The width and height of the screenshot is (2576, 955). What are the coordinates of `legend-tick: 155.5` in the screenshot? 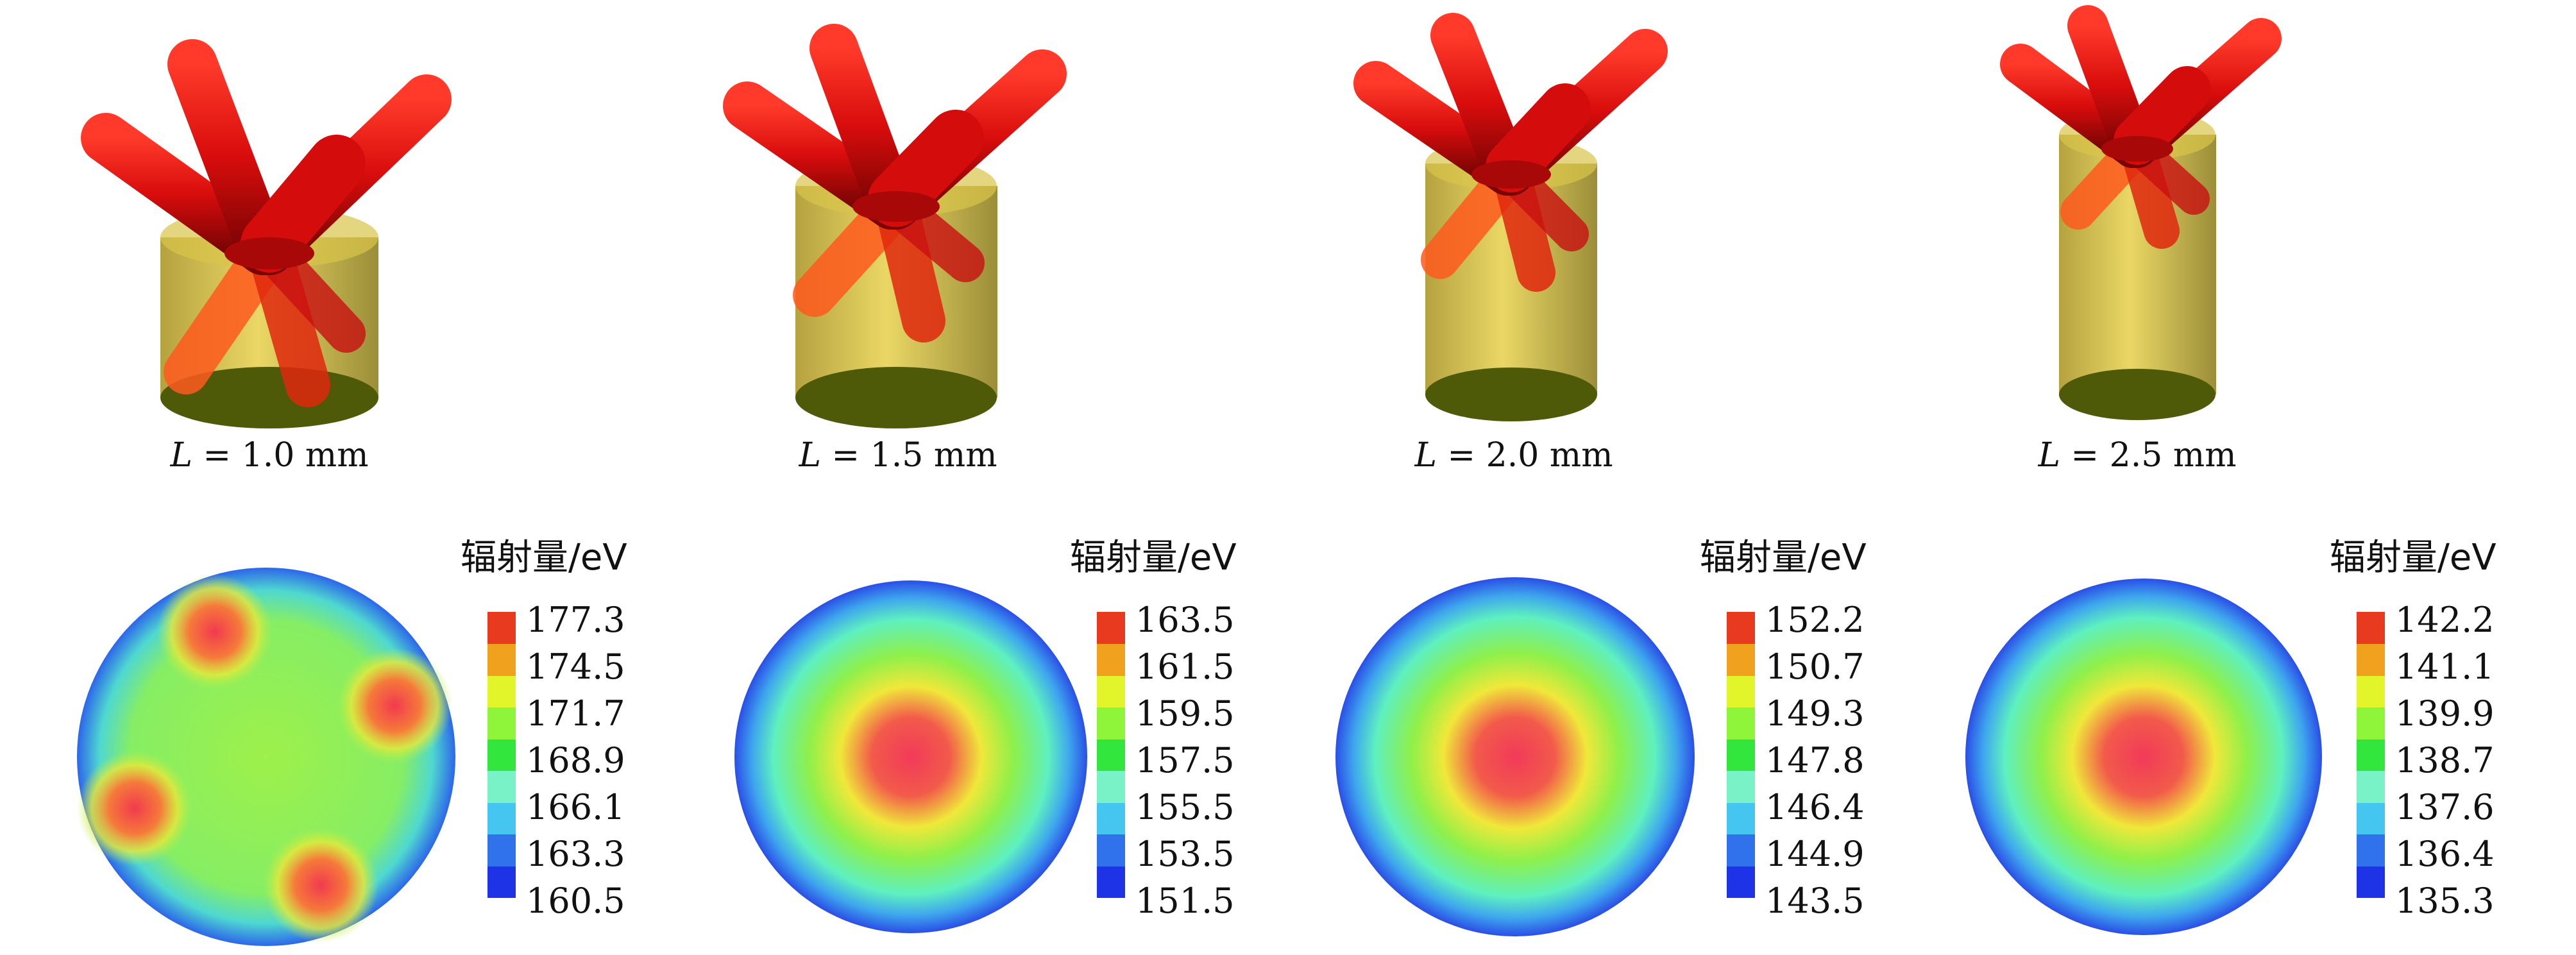 It's located at (1185, 807).